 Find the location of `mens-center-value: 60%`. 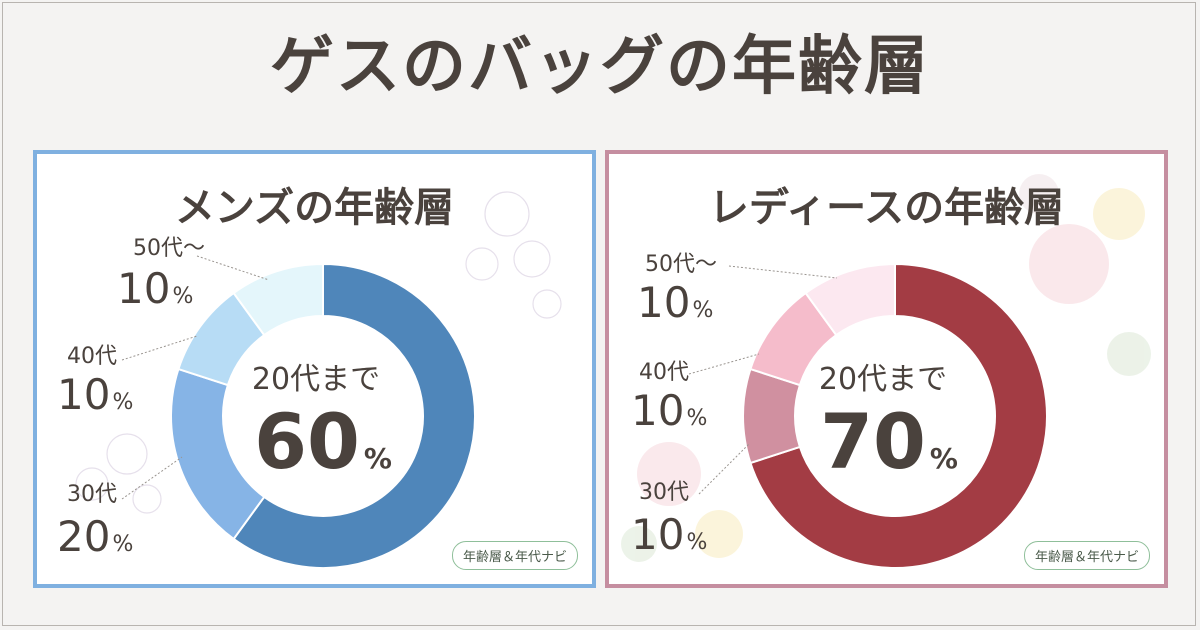

mens-center-value: 60% is located at coordinates (323, 450).